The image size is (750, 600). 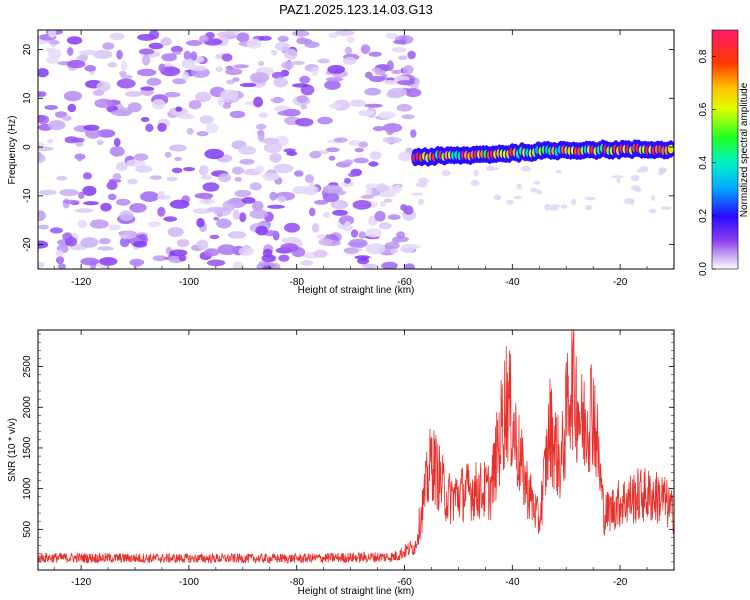 What do you see at coordinates (27, 244) in the screenshot?
I see `y-tick-label: -20` at bounding box center [27, 244].